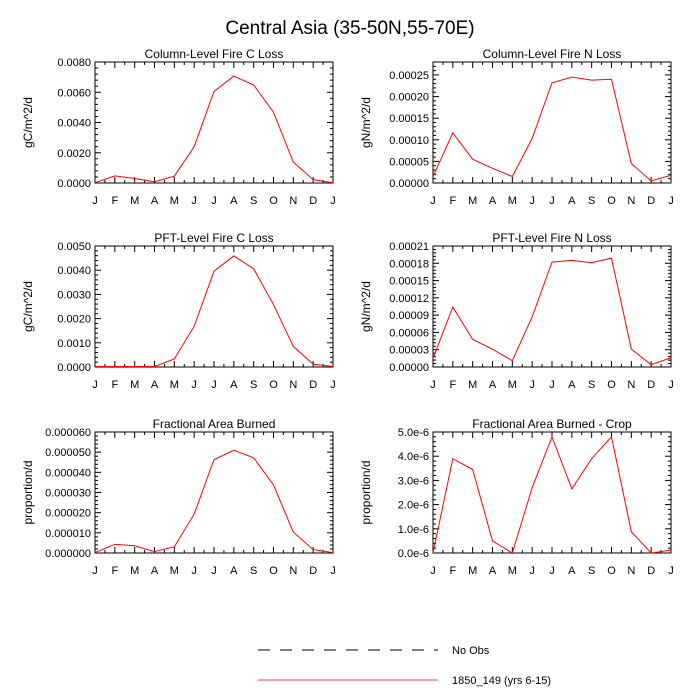  Describe the element at coordinates (68, 473) in the screenshot. I see `y-tick-label: 0.000040` at that location.